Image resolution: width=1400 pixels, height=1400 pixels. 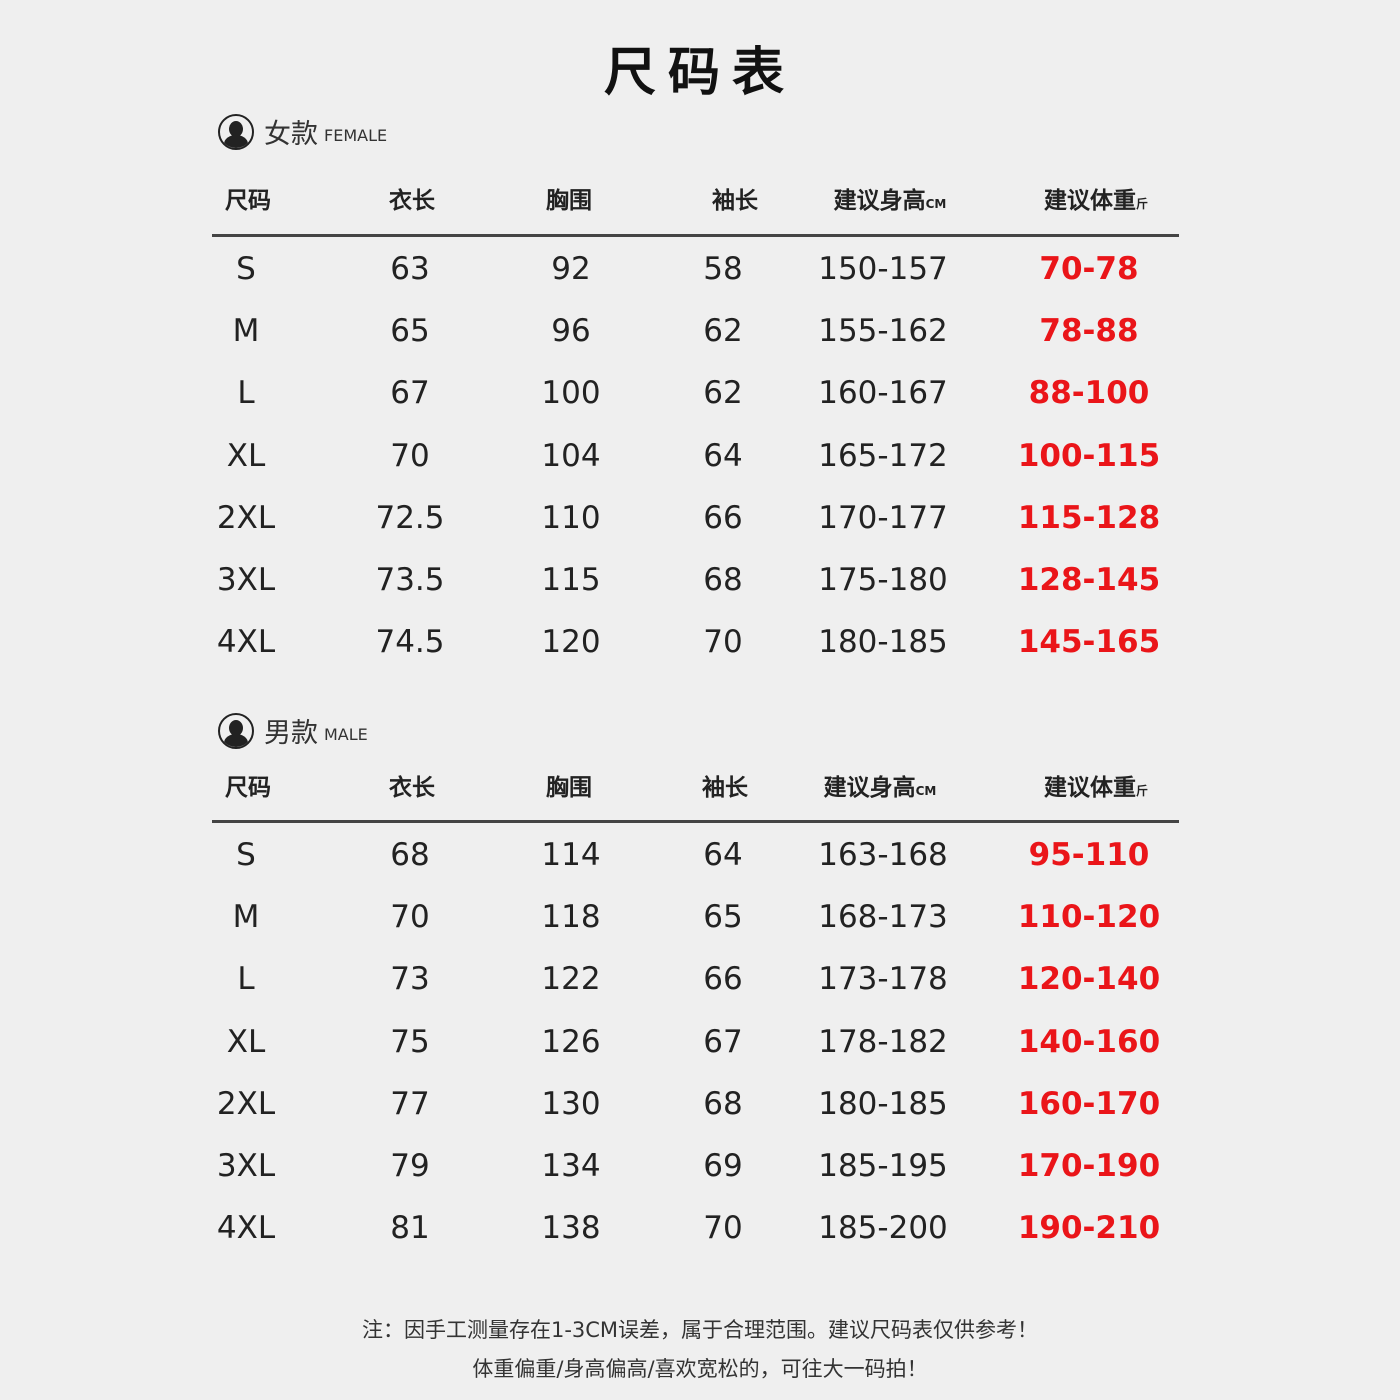 What do you see at coordinates (700, 1369) in the screenshot?
I see `note-line-2: 体重偏重/身高偏高/喜欢宽松的，可往大一码拍！` at bounding box center [700, 1369].